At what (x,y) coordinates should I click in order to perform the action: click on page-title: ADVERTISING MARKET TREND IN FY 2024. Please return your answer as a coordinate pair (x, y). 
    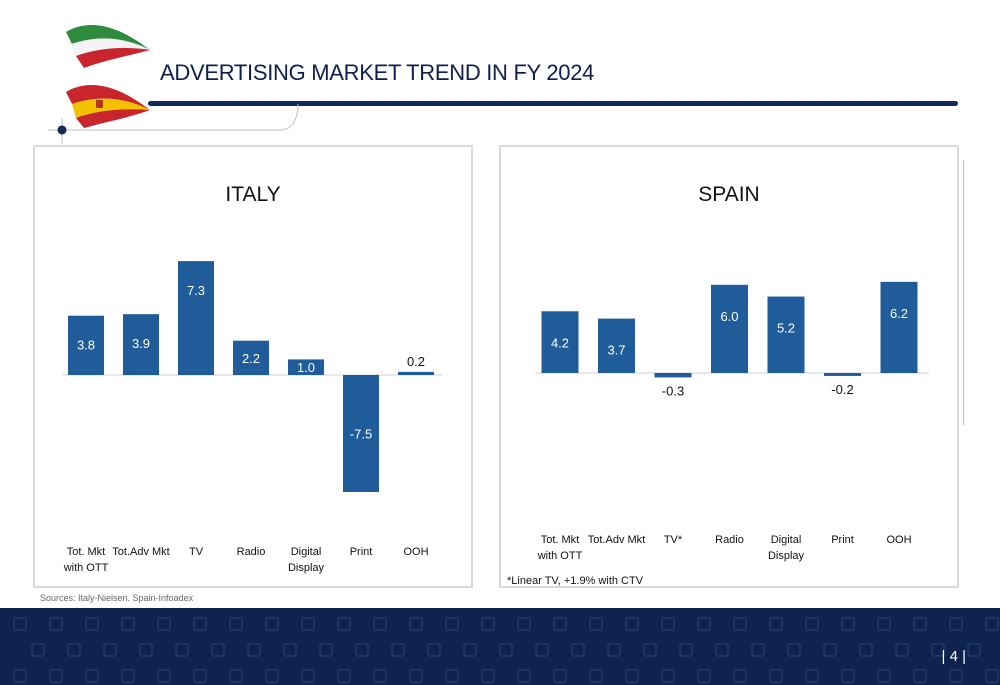
    Looking at the image, I should click on (377, 72).